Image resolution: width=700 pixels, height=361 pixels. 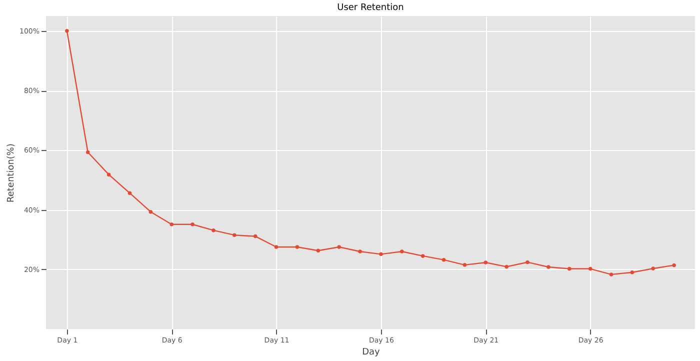 What do you see at coordinates (370, 8) in the screenshot?
I see `chart-title: User Retention` at bounding box center [370, 8].